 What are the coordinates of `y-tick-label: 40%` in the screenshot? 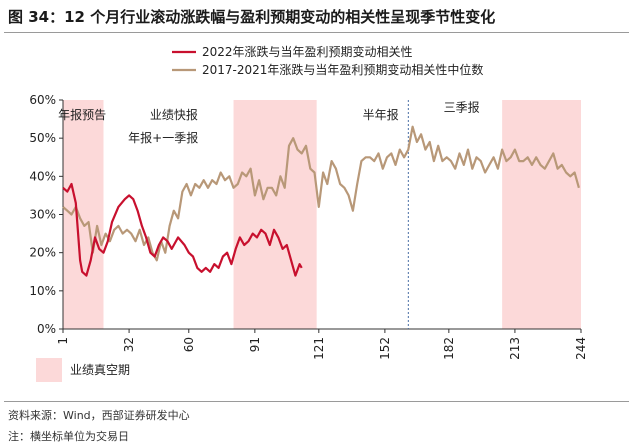 It's located at (42, 176).